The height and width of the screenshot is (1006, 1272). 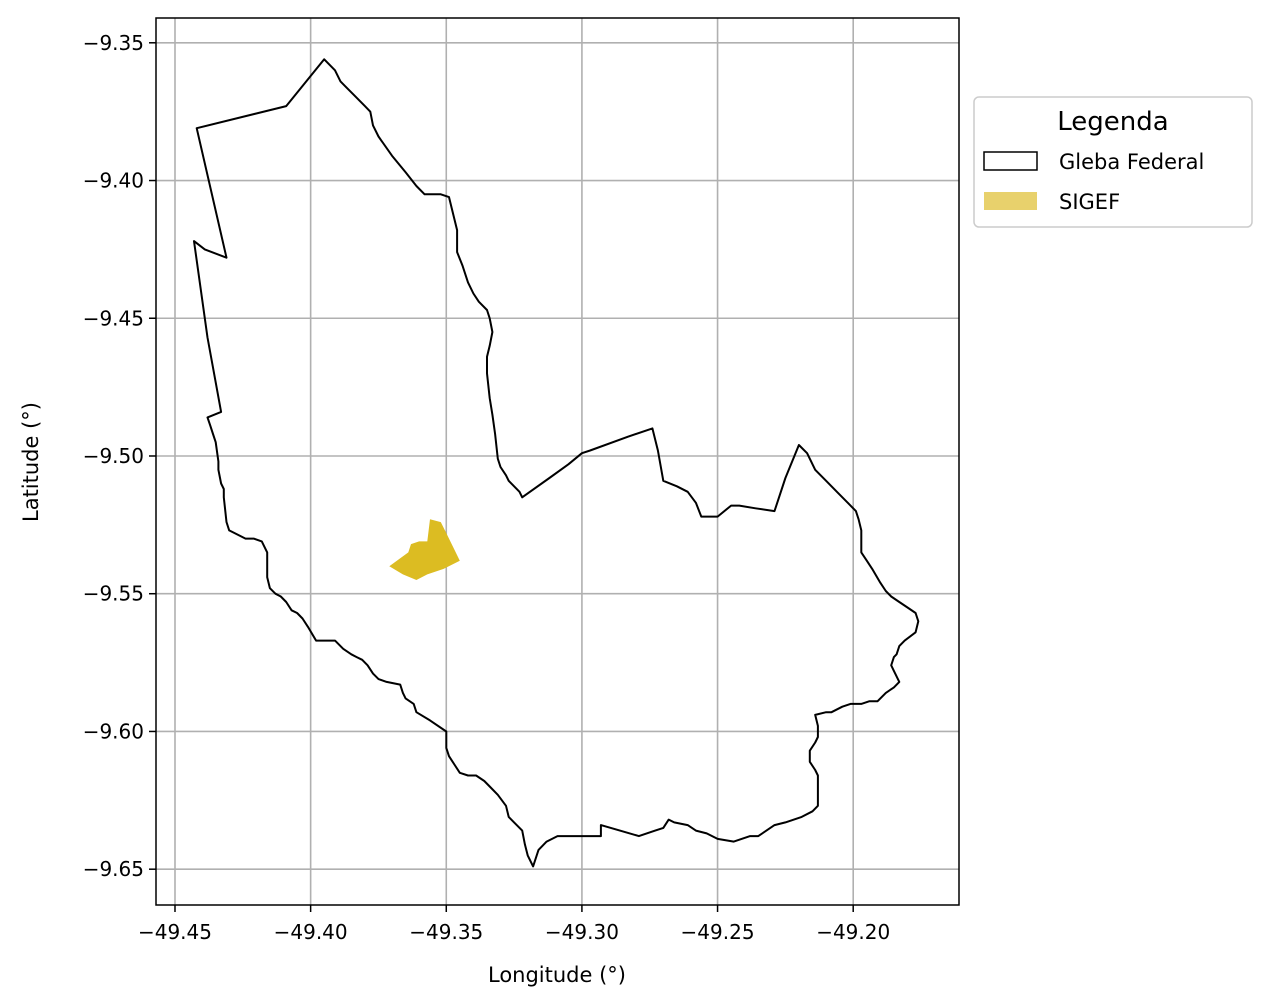 What do you see at coordinates (424, 549) in the screenshot?
I see `polygon-sigef` at bounding box center [424, 549].